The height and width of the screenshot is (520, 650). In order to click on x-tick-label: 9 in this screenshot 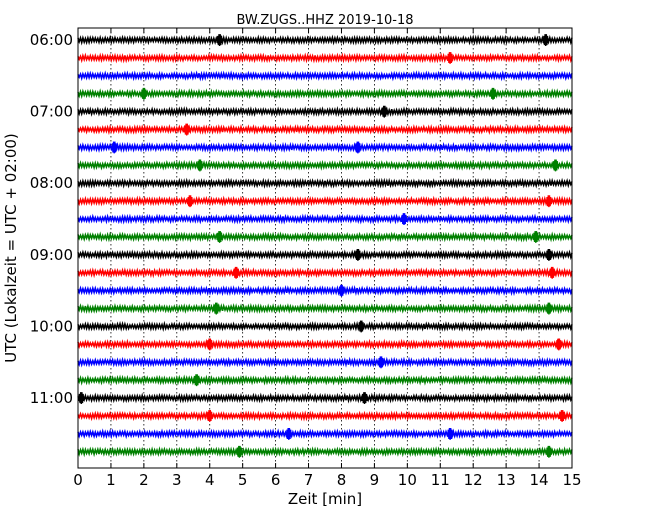, I will do `click(375, 480)`.